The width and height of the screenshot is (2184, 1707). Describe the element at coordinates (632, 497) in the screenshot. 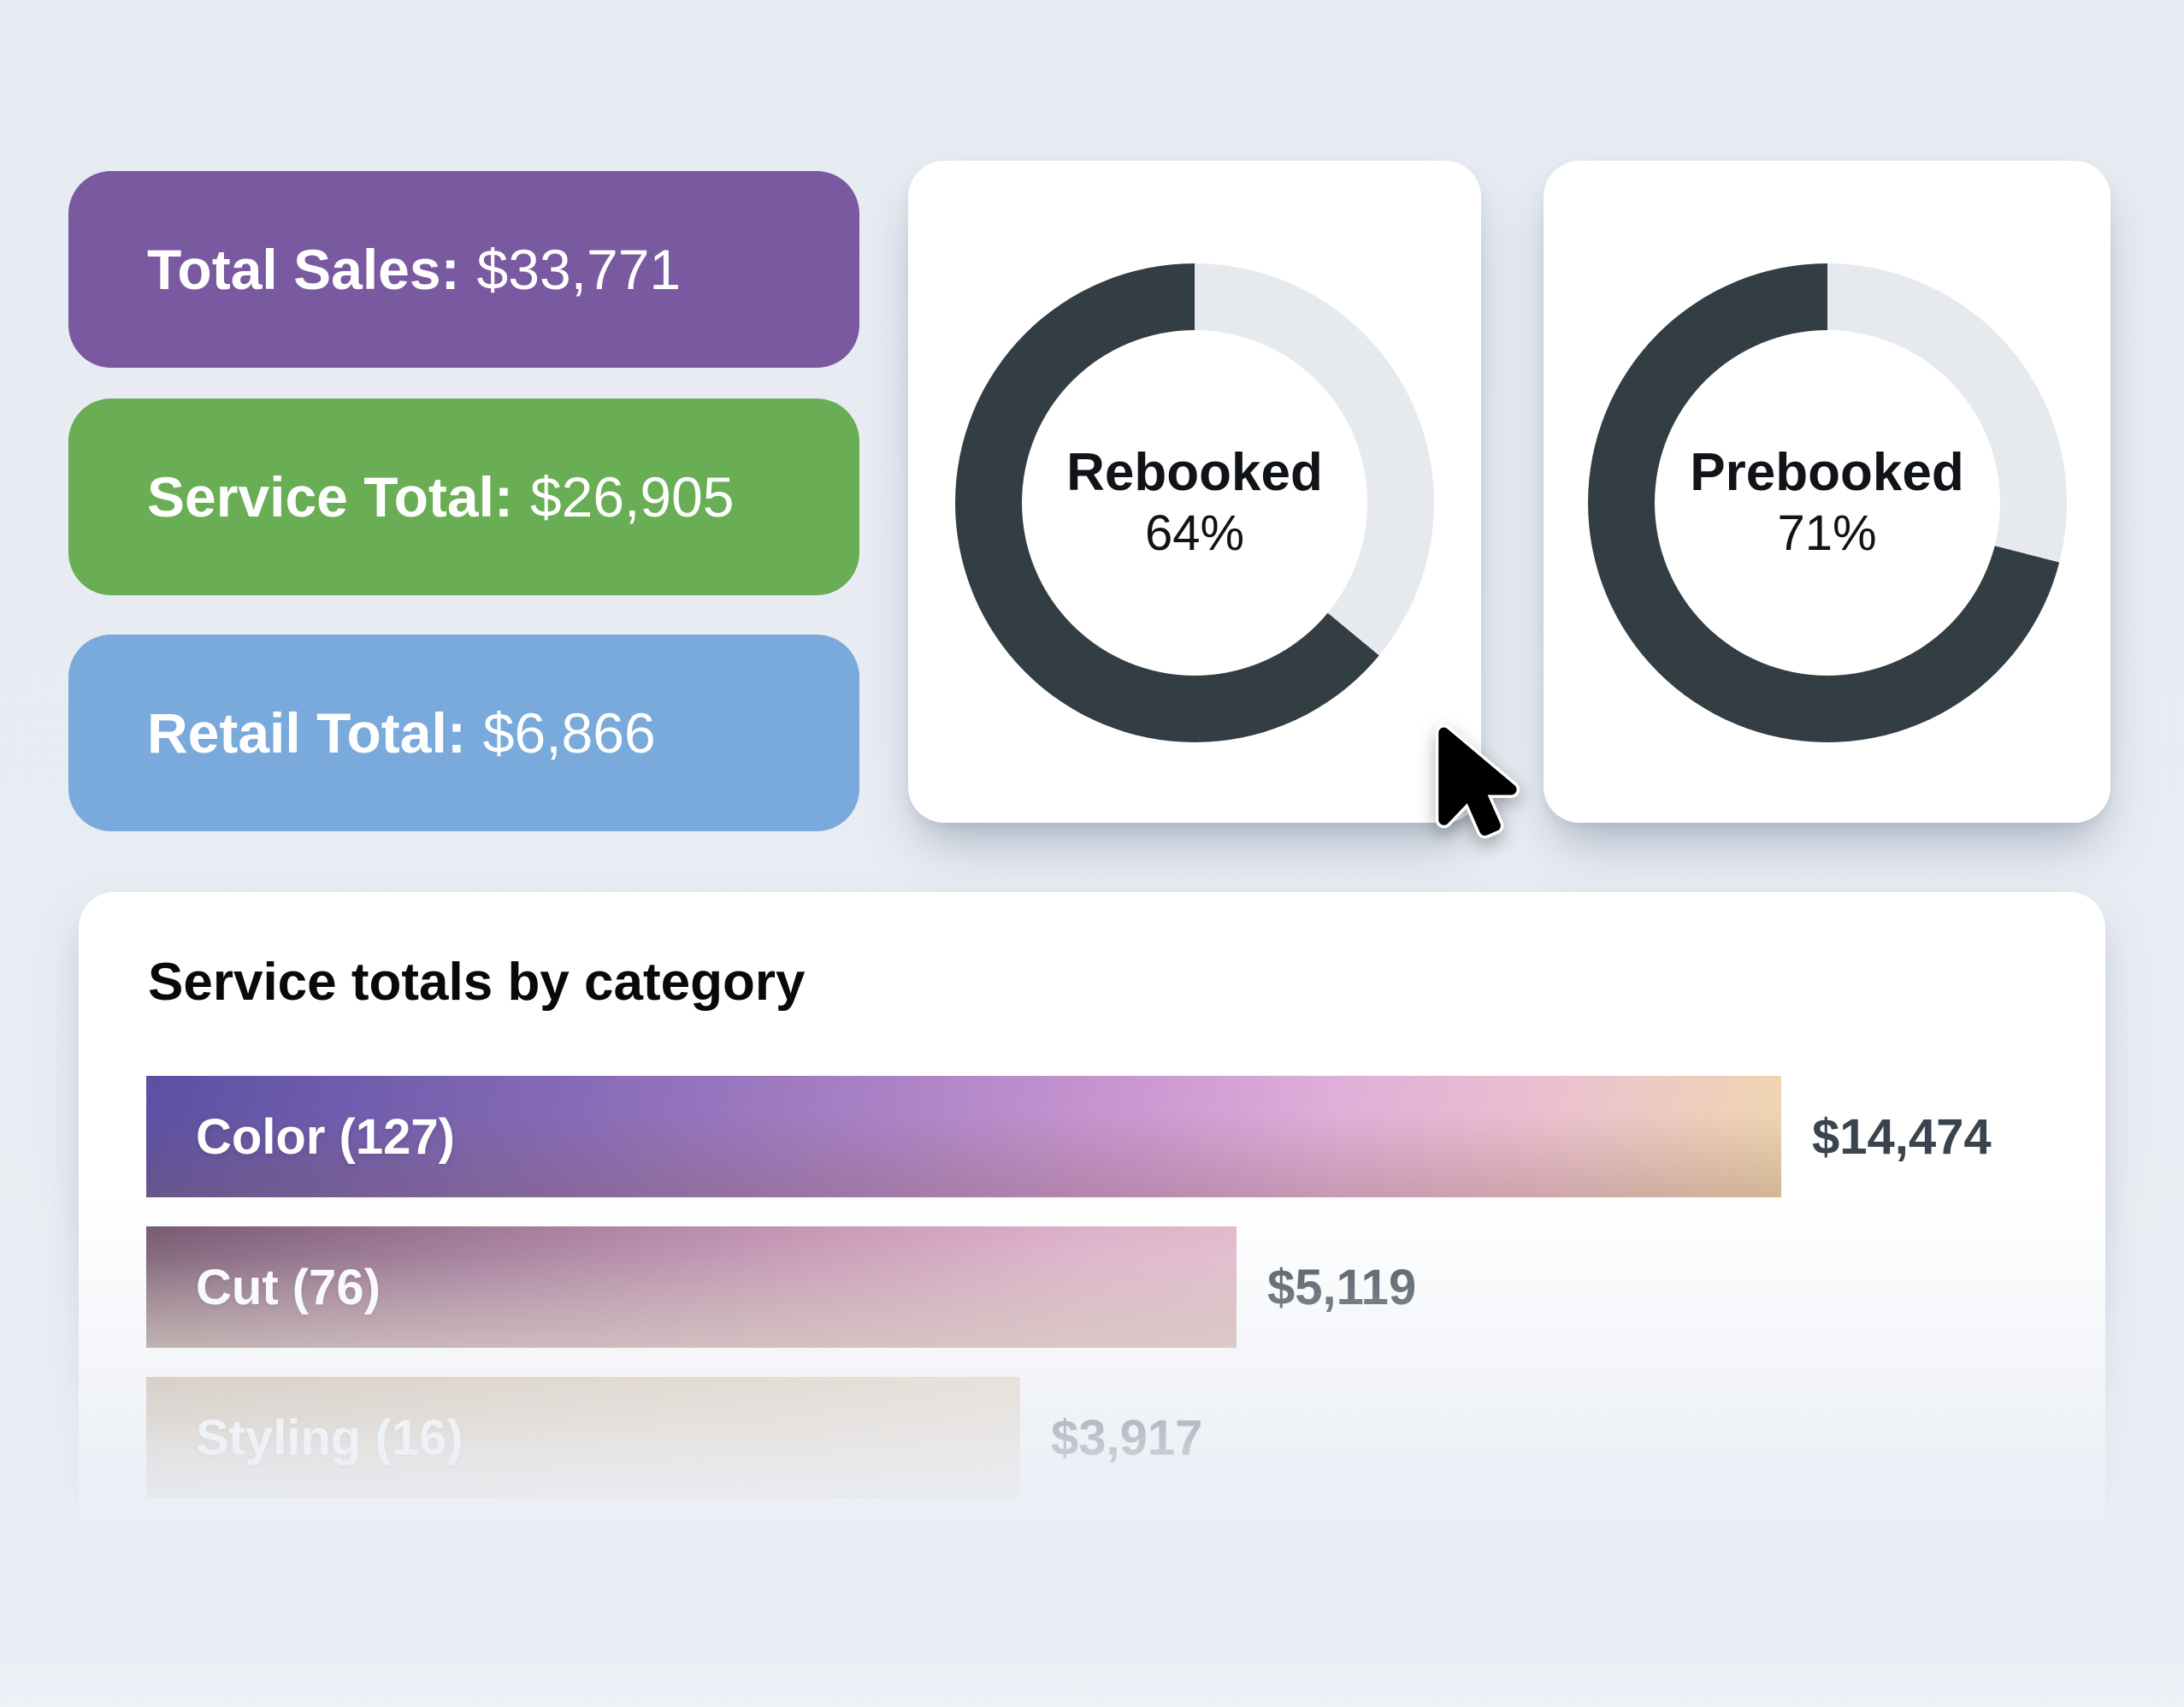

I see `service-total-value: $26,905` at that location.